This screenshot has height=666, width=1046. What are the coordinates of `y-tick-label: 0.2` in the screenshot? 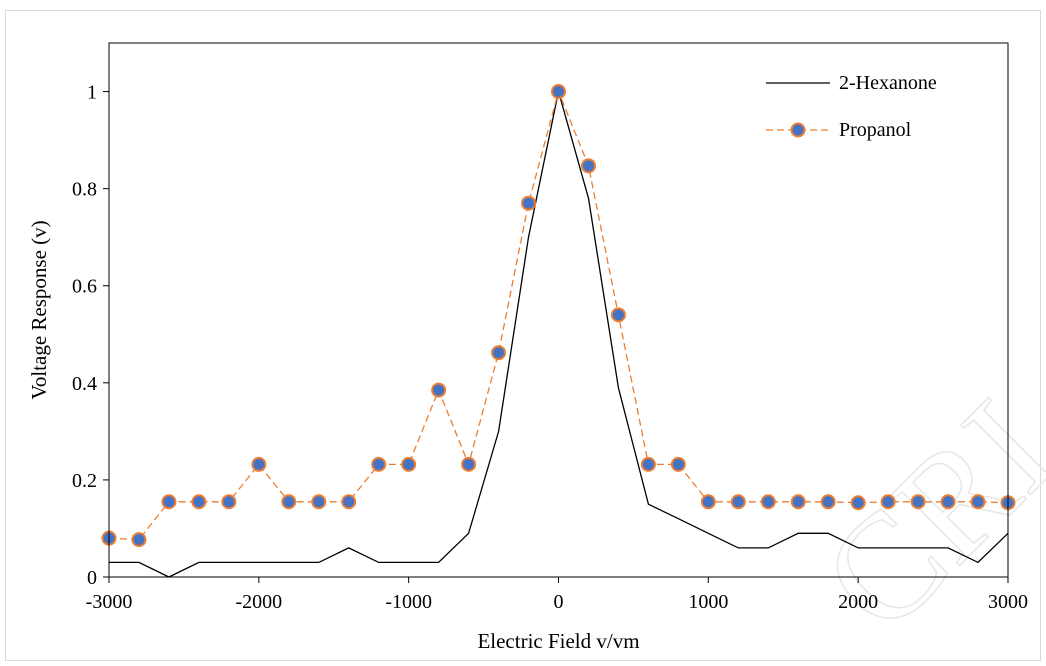 It's located at (84, 481).